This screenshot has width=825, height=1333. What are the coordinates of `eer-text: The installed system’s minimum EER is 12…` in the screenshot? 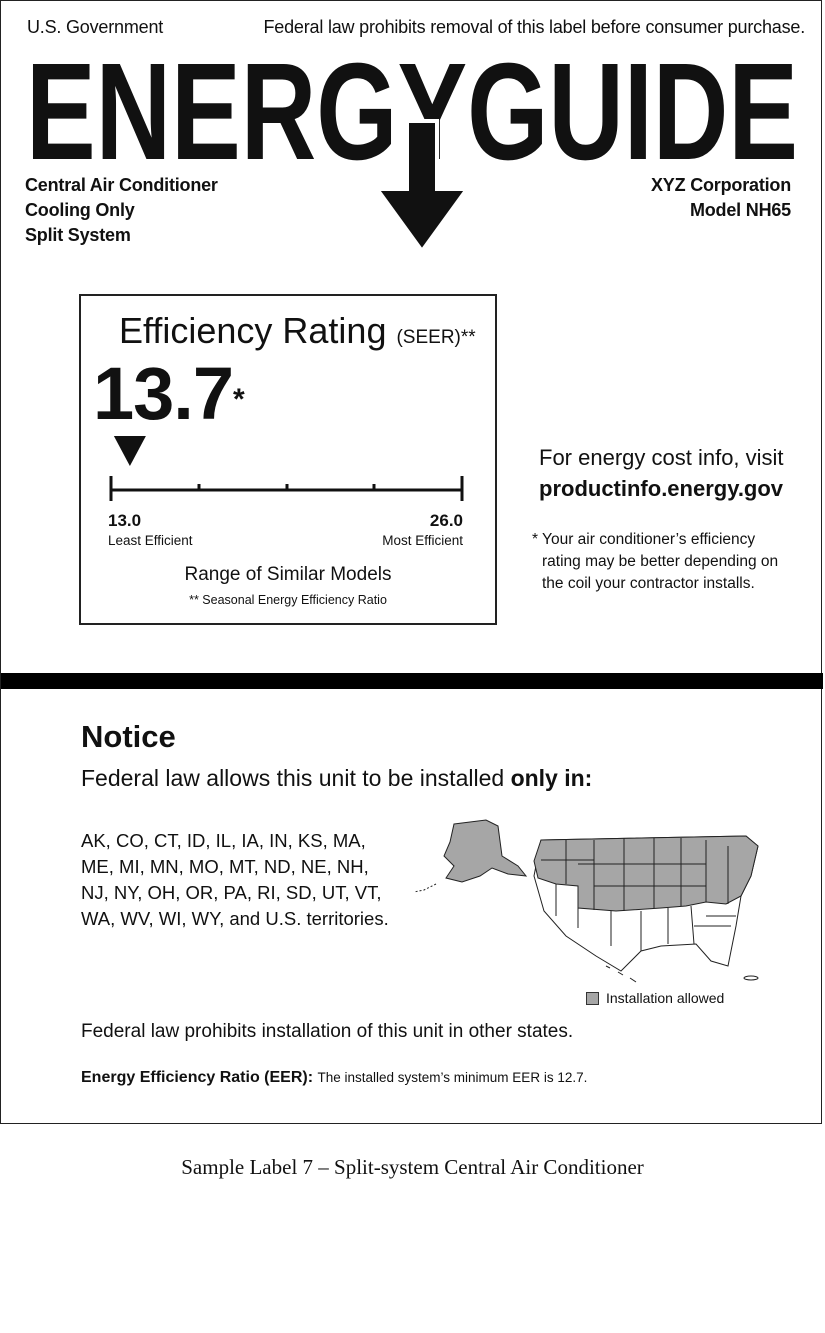 It's located at (452, 1077).